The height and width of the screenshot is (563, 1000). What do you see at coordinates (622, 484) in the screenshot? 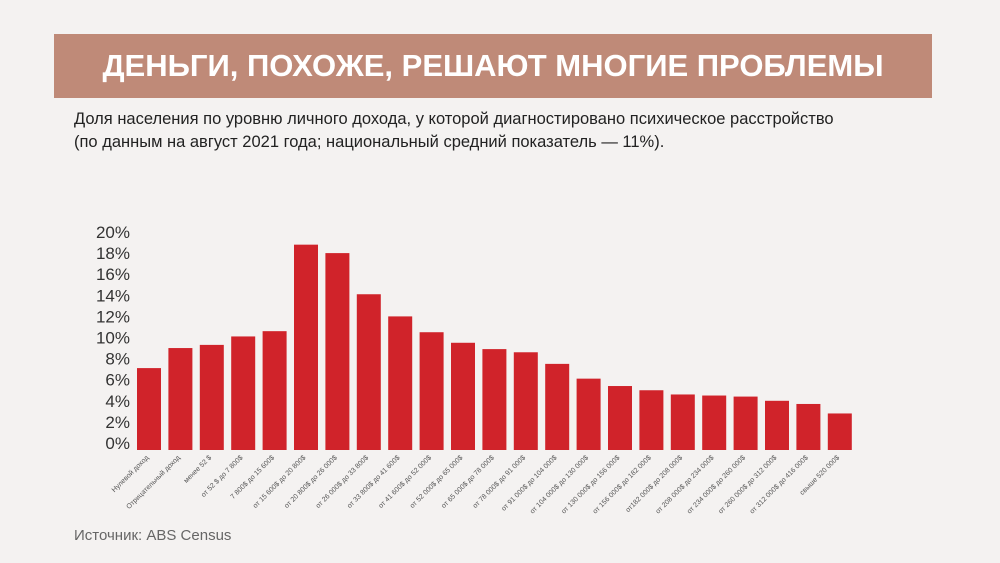
I see `x-tick-label: от 156 000$ до 182 000$` at bounding box center [622, 484].